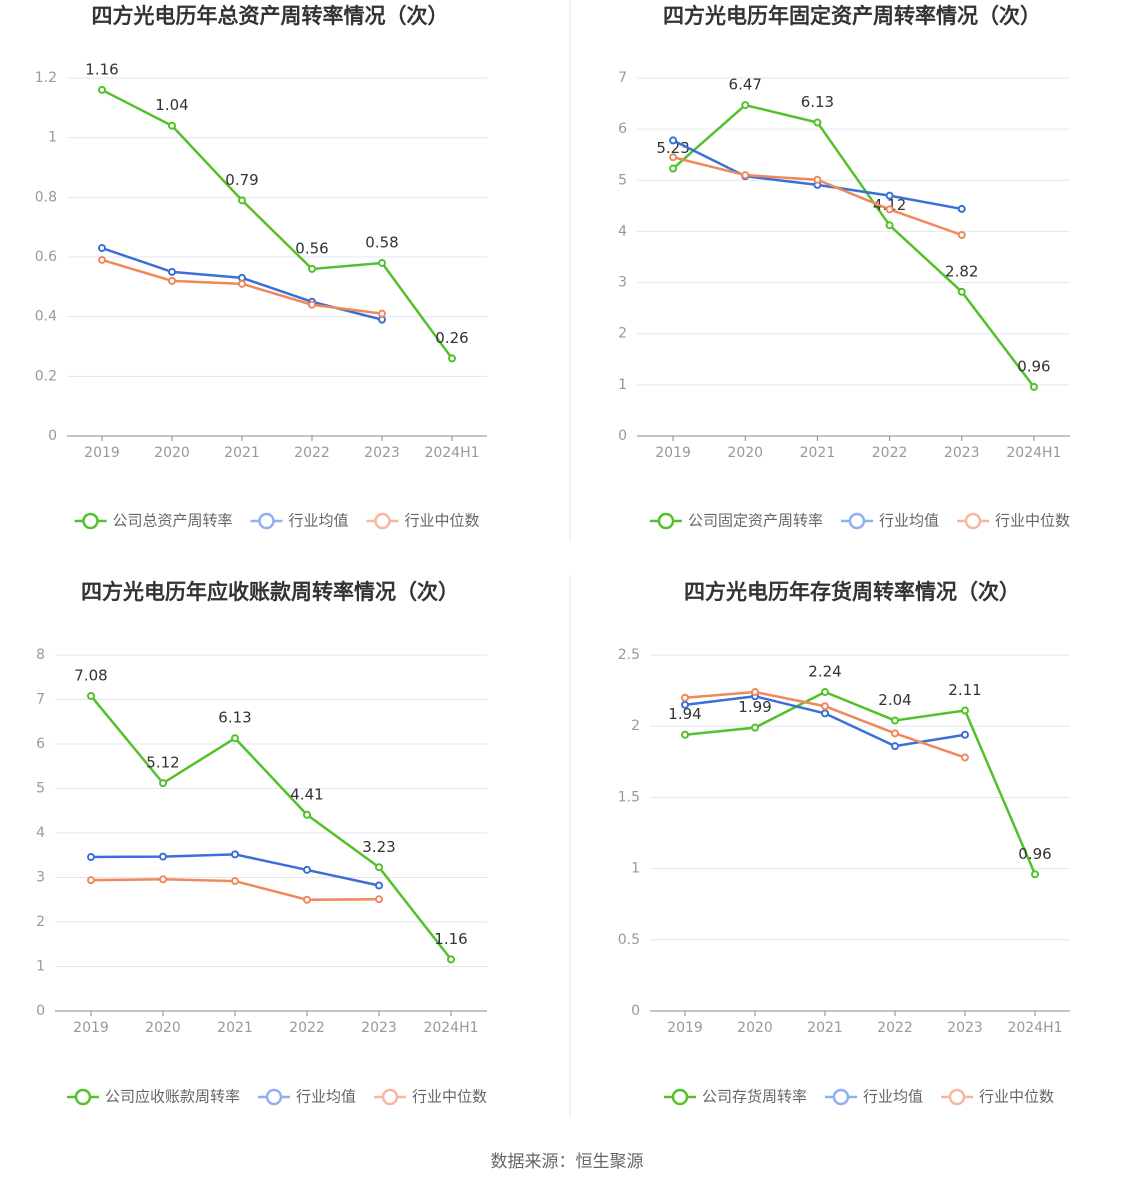 The width and height of the screenshot is (1134, 1188). What do you see at coordinates (172, 1097) in the screenshot?
I see `legend-label: 公司应收账款周转率` at bounding box center [172, 1097].